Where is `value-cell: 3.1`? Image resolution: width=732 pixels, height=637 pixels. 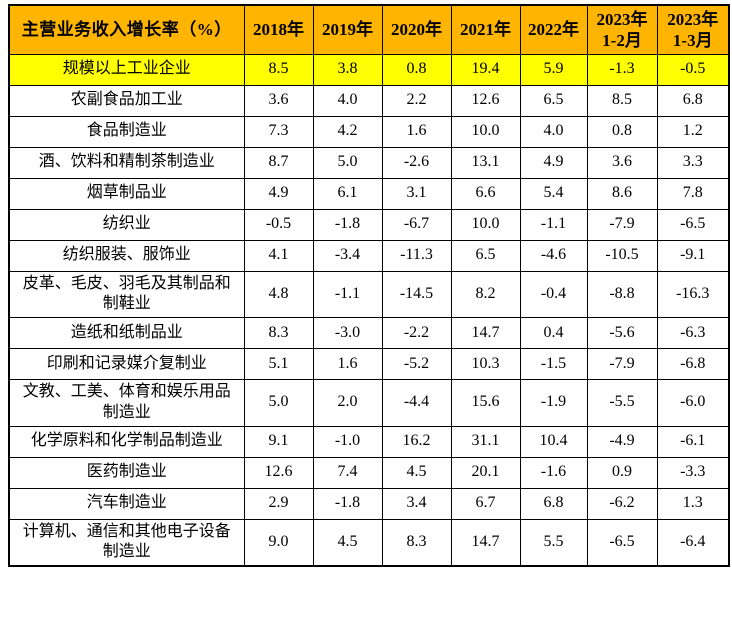
value-cell: 3.1 is located at coordinates (416, 193).